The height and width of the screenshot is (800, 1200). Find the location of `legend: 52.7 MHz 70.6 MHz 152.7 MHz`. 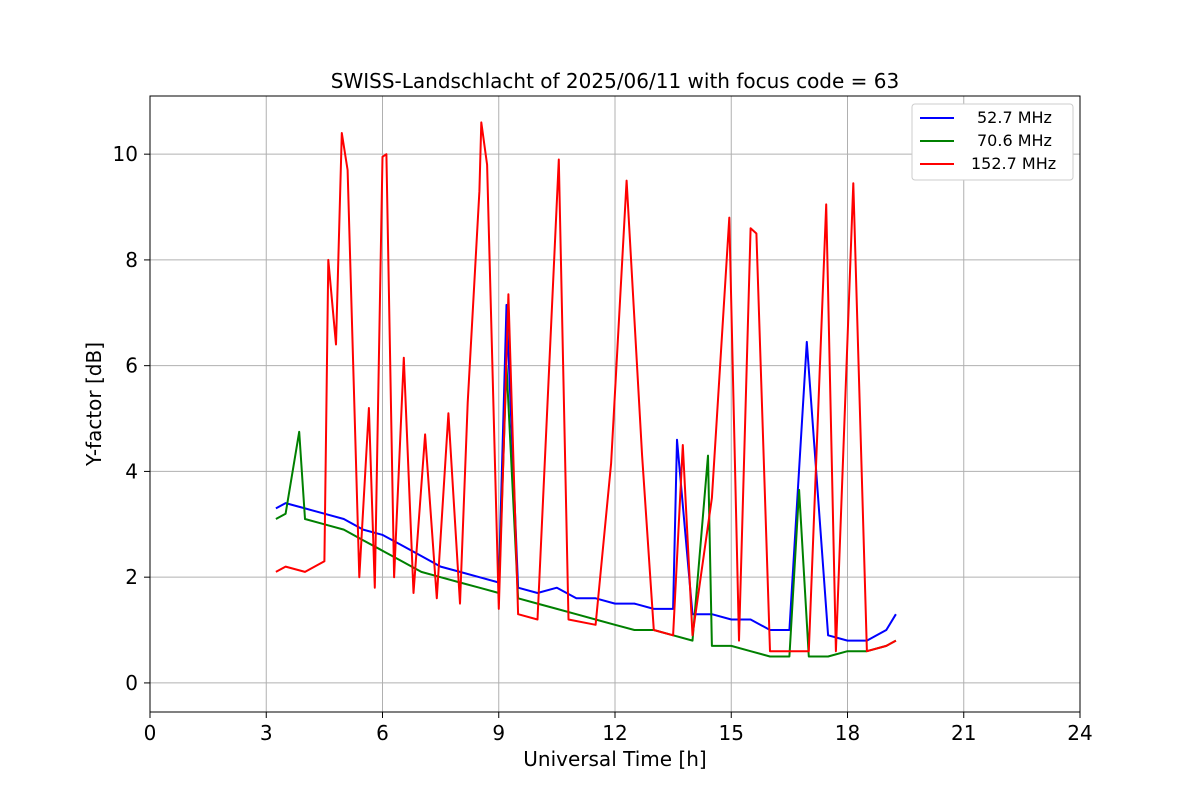

legend: 52.7 MHz 70.6 MHz 152.7 MHz is located at coordinates (992, 142).